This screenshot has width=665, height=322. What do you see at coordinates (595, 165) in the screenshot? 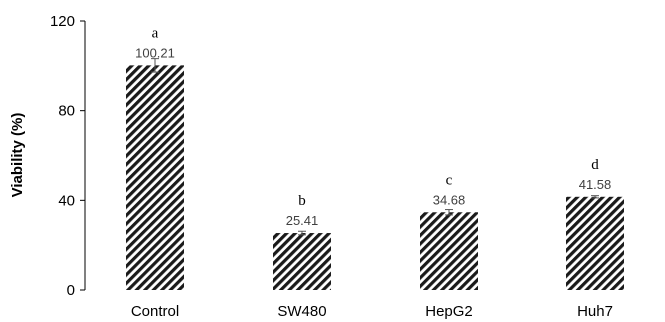
I see `significance-letter: d` at bounding box center [595, 165].